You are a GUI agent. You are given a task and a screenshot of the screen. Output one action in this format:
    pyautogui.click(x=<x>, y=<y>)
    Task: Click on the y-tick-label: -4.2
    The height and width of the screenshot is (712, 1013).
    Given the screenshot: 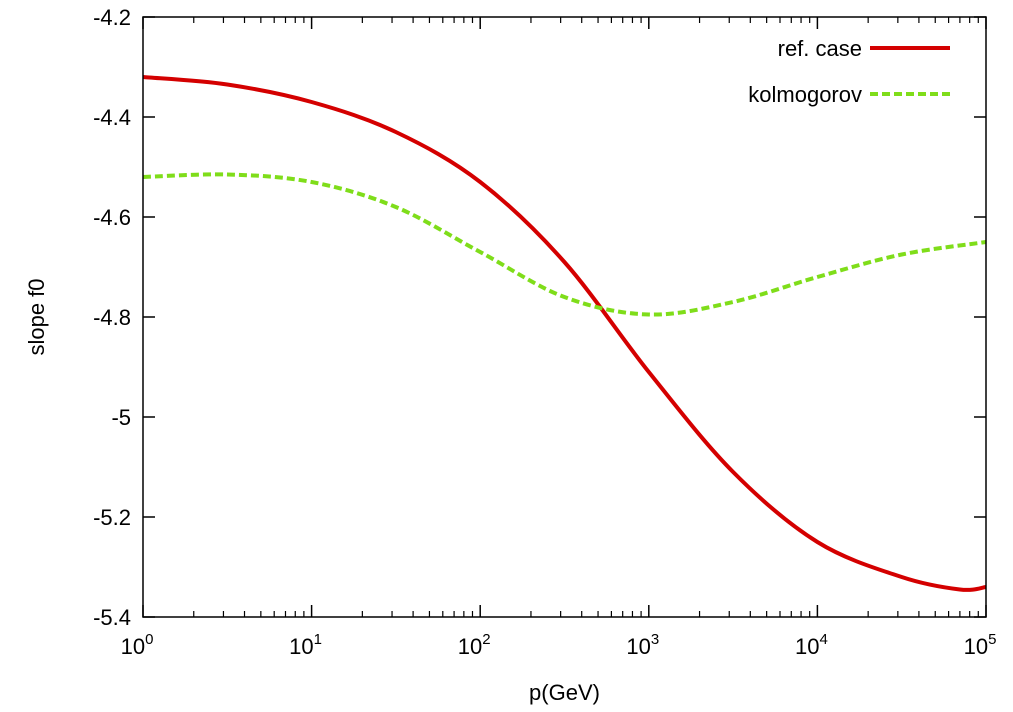 What is the action you would take?
    pyautogui.click(x=112, y=17)
    